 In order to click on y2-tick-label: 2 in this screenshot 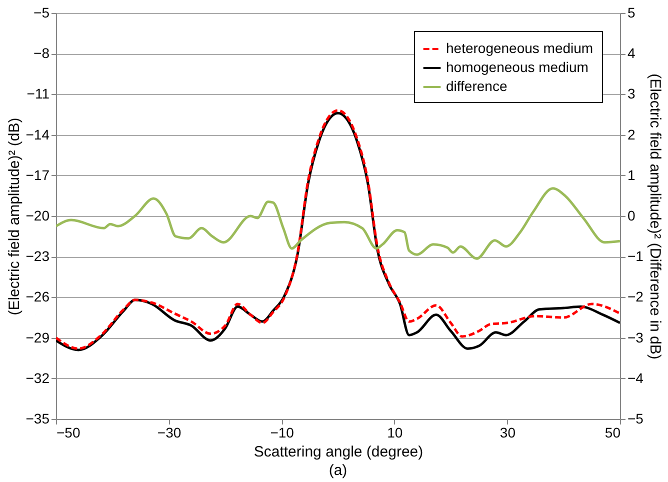, I will do `click(632, 134)`.